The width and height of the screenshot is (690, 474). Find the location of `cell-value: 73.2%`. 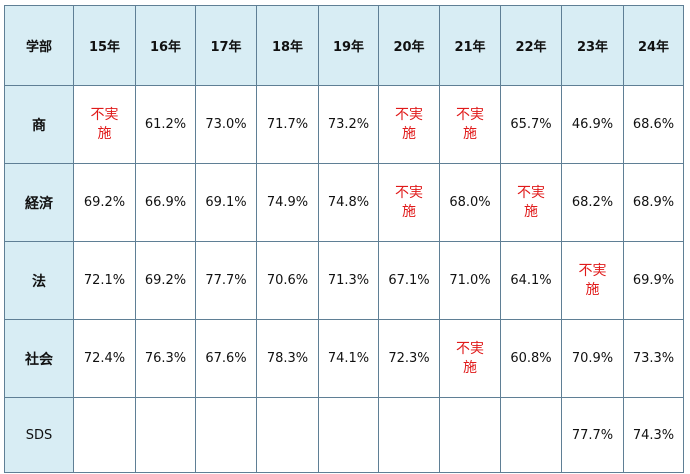

cell-value: 73.2% is located at coordinates (348, 124).